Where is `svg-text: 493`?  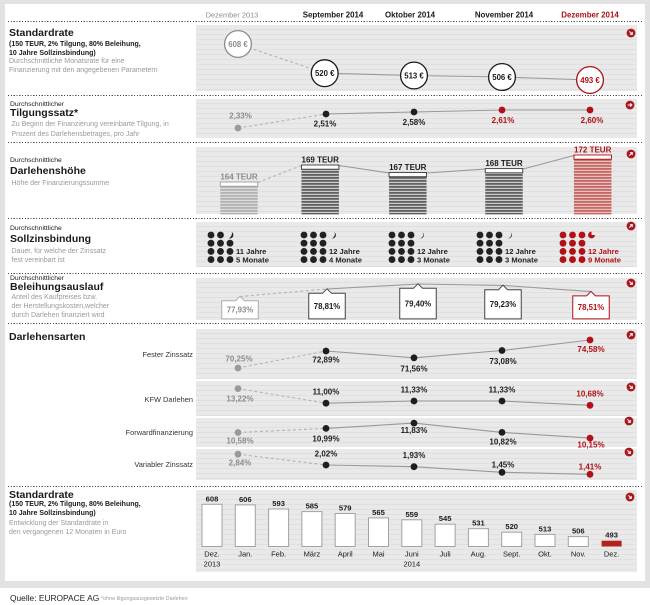
svg-text: 493 is located at coordinates (611, 535).